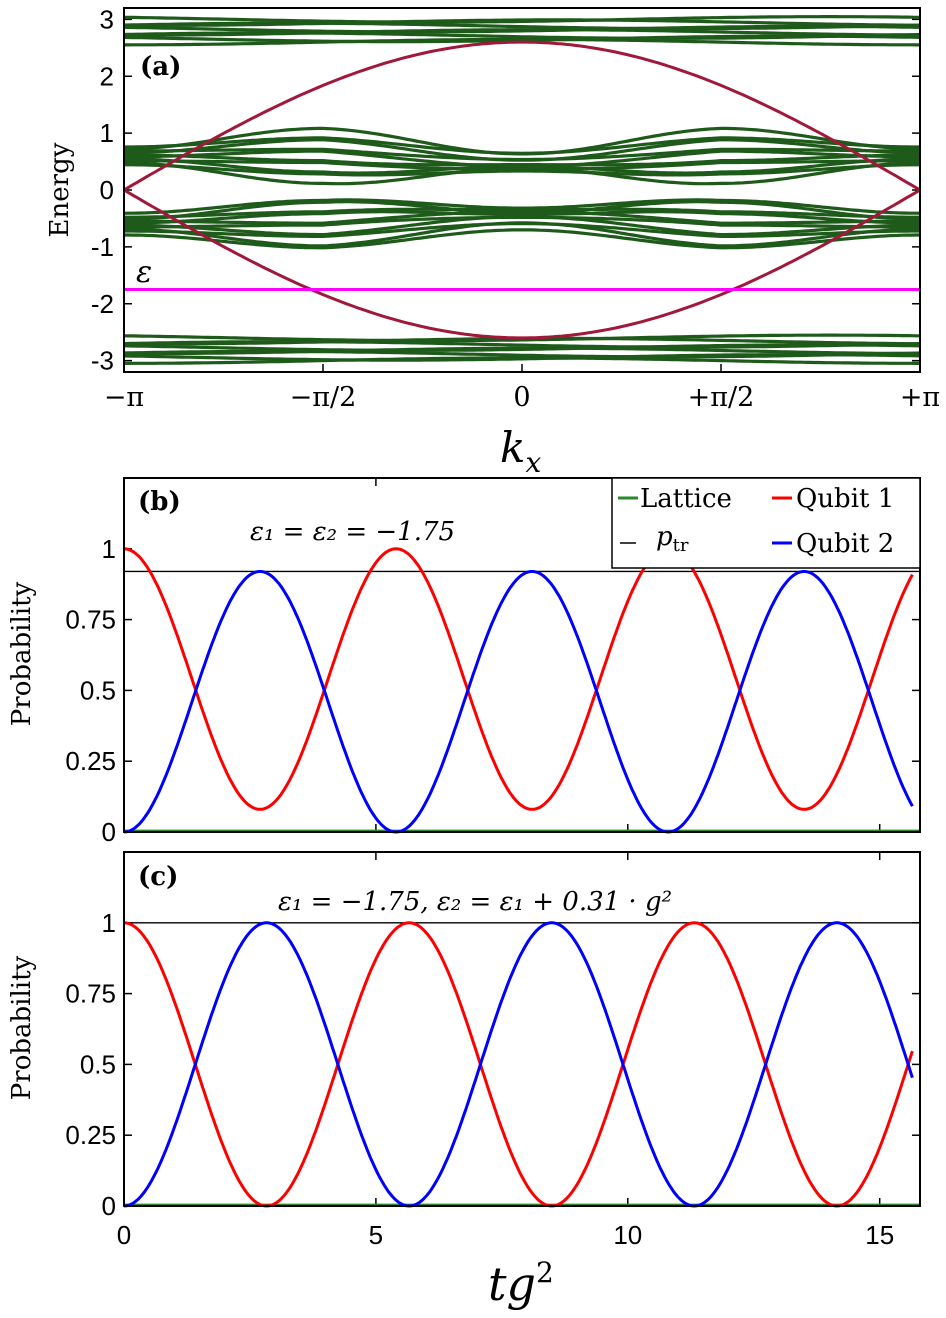 This screenshot has width=946, height=1318. Describe the element at coordinates (107, 76) in the screenshot. I see `a-ytick-label: 2` at that location.